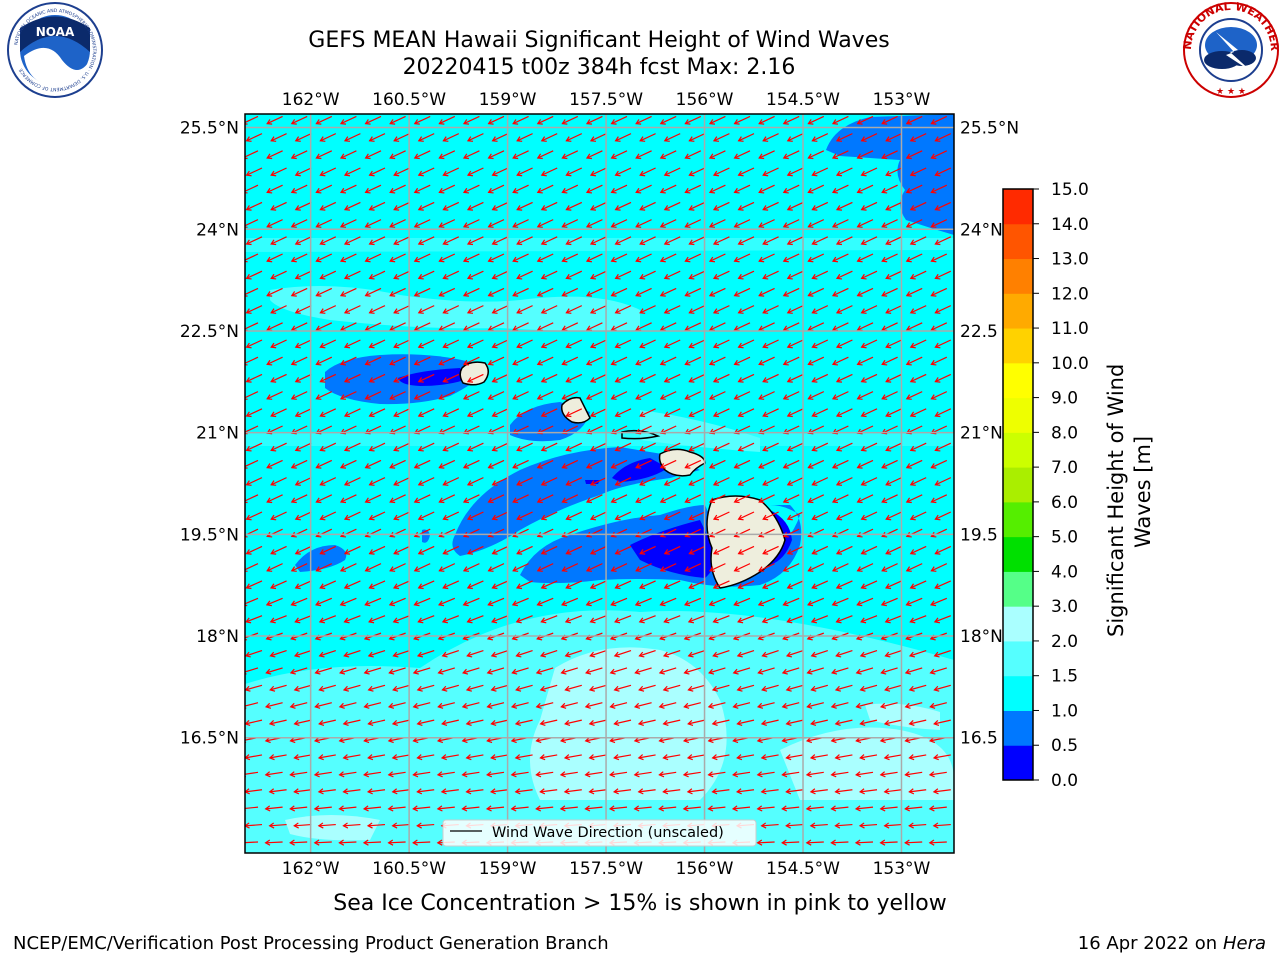  Describe the element at coordinates (979, 535) in the screenshot. I see `lat-tick-label-right: 19.5` at that location.